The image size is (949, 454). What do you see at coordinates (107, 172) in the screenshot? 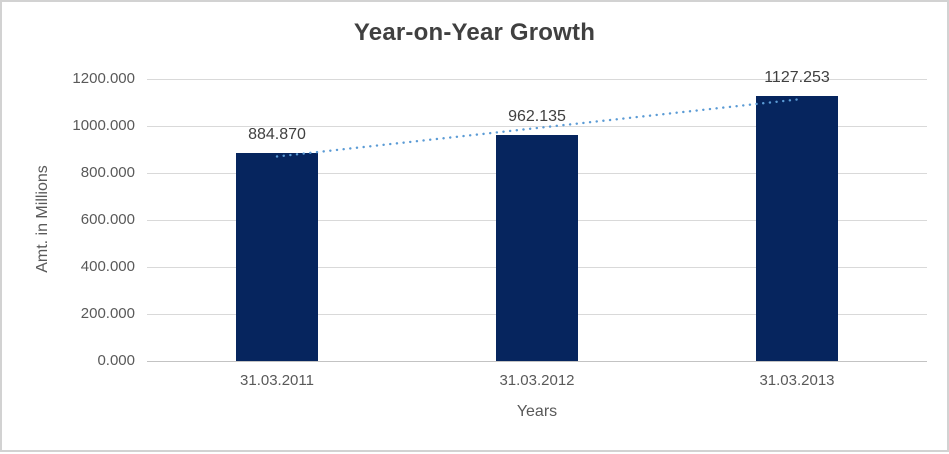
I see `y-tick-label: 800.000` at bounding box center [107, 172].